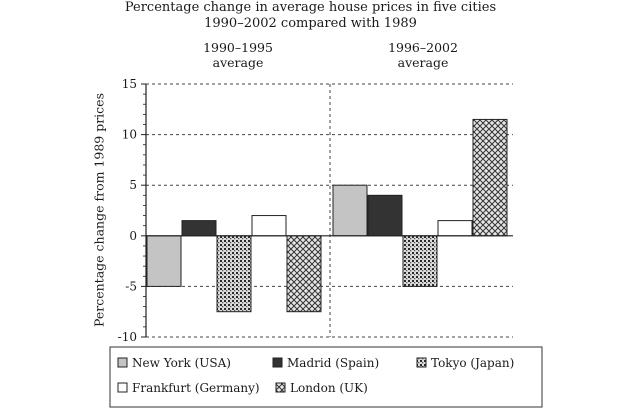 The width and height of the screenshot is (621, 420). I want to click on y-tick-label: 10, so click(129, 135).